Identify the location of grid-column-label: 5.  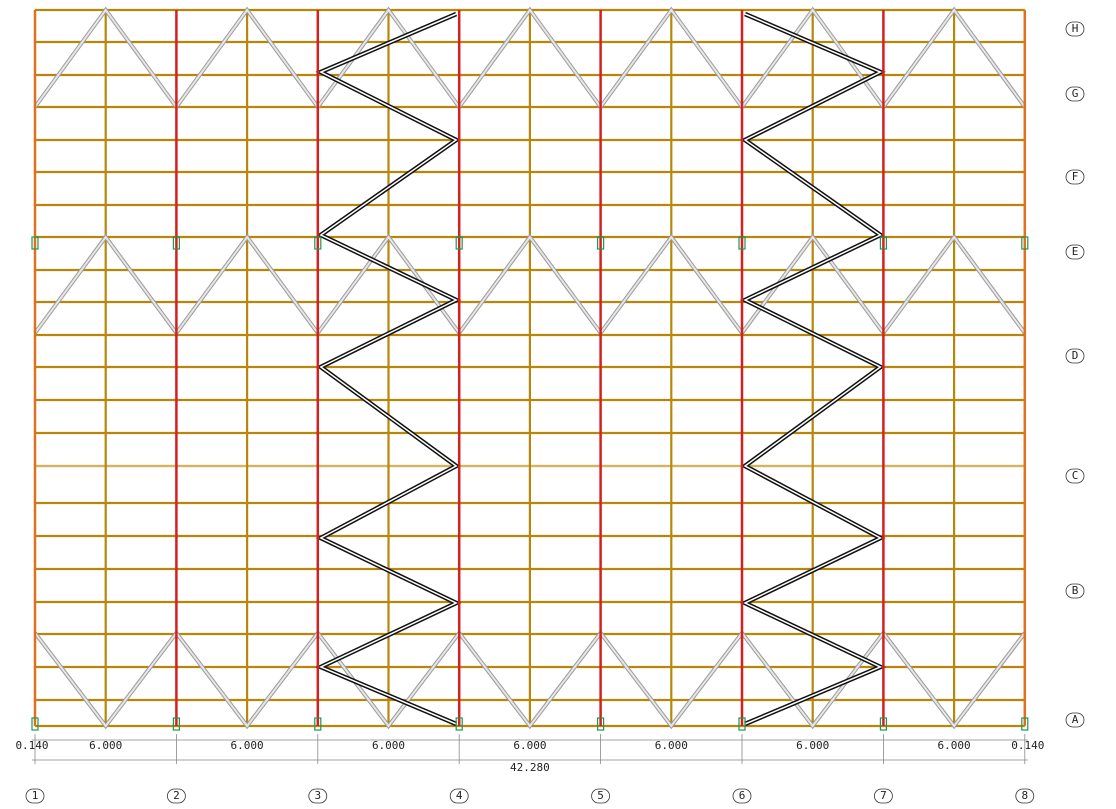
(600, 795).